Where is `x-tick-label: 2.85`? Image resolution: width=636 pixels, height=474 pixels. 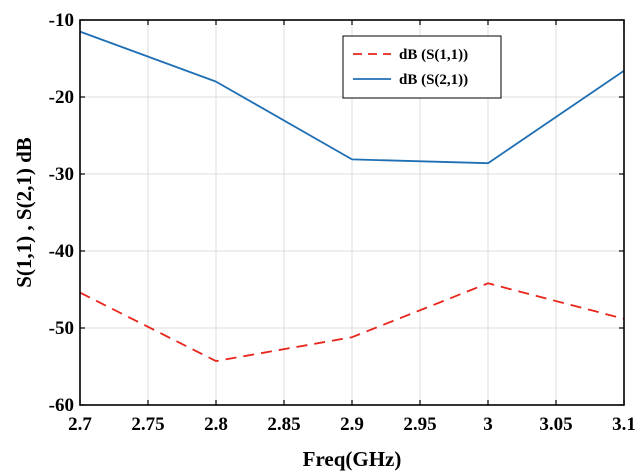
x-tick-label: 2.85 is located at coordinates (283, 424).